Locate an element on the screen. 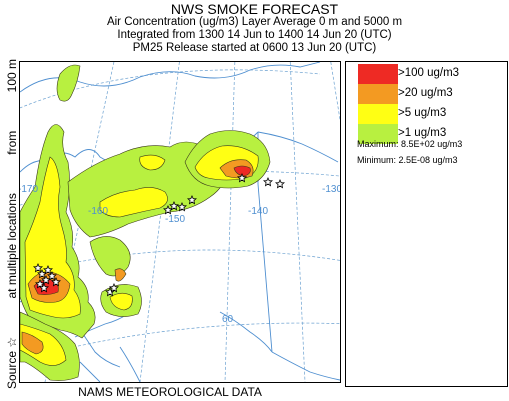 This screenshot has width=509, height=401. lon-label-170: -170 is located at coordinates (29, 189).